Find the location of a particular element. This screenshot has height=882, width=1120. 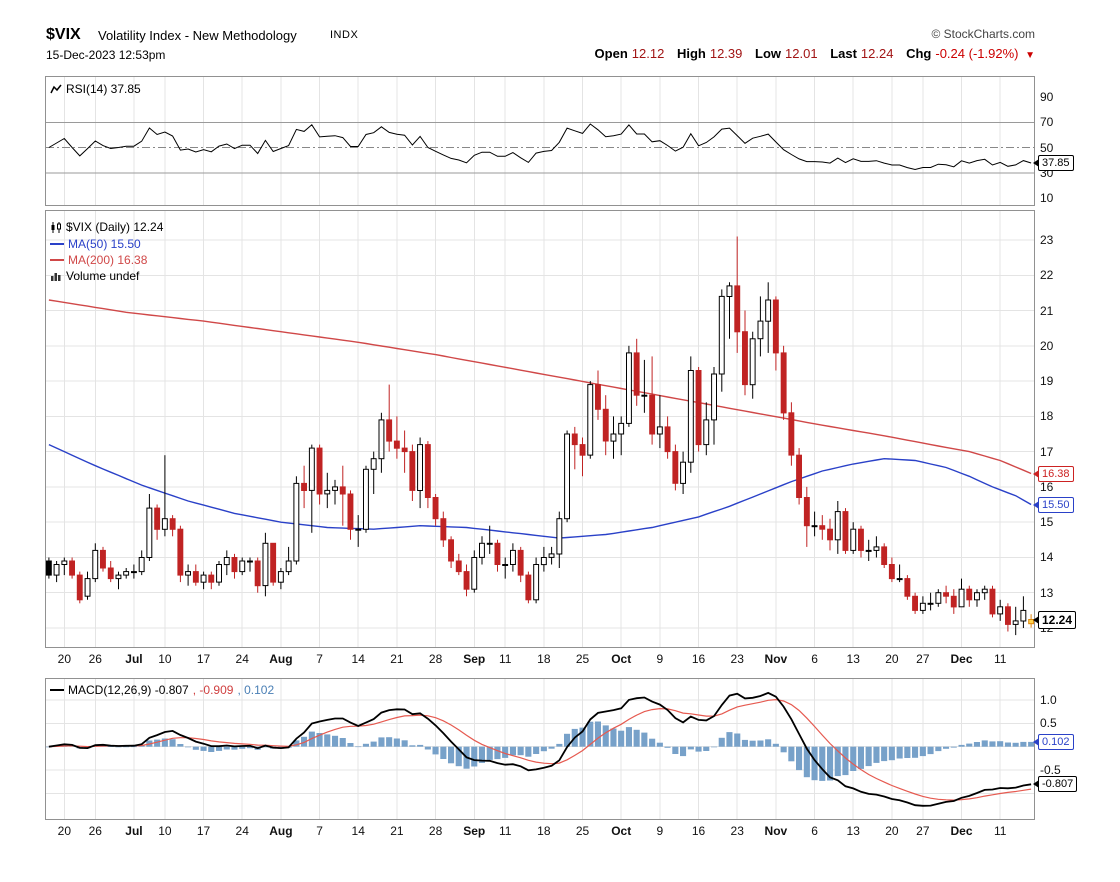

x-axis-label: 10 is located at coordinates (165, 831).